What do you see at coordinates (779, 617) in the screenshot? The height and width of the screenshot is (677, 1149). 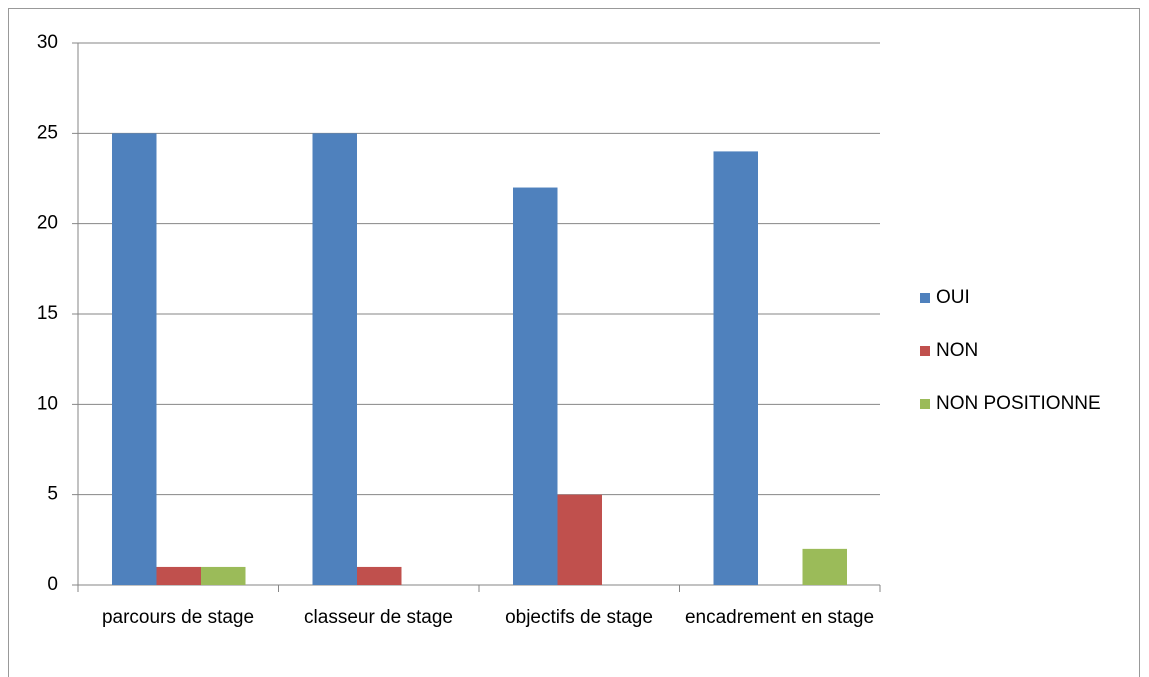 I see `x-tick-label: encadrement en stage` at bounding box center [779, 617].